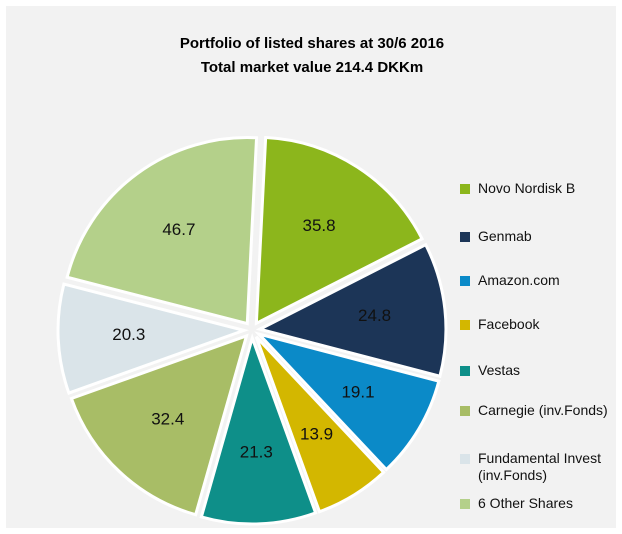 The height and width of the screenshot is (534, 622). What do you see at coordinates (534, 236) in the screenshot?
I see `legend-item: Genmab` at bounding box center [534, 236].